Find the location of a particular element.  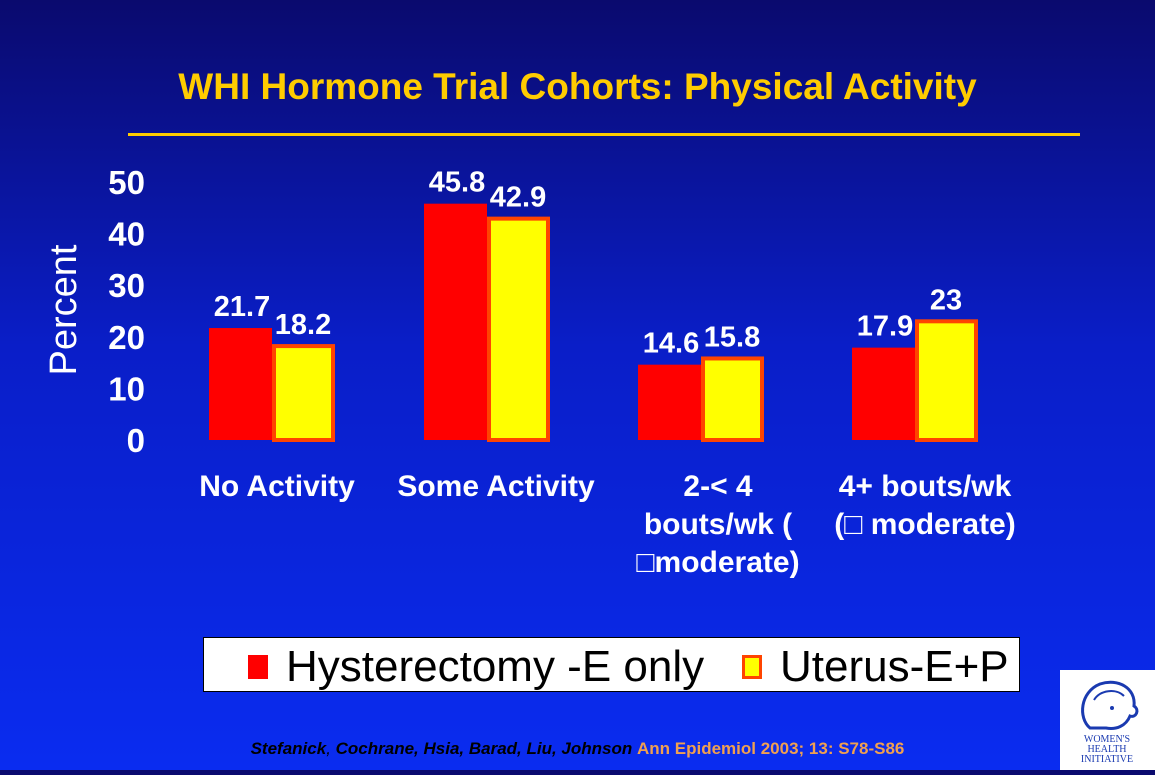

legend-item-hysterectomy: Hysterectomy -E only is located at coordinates (476, 667).